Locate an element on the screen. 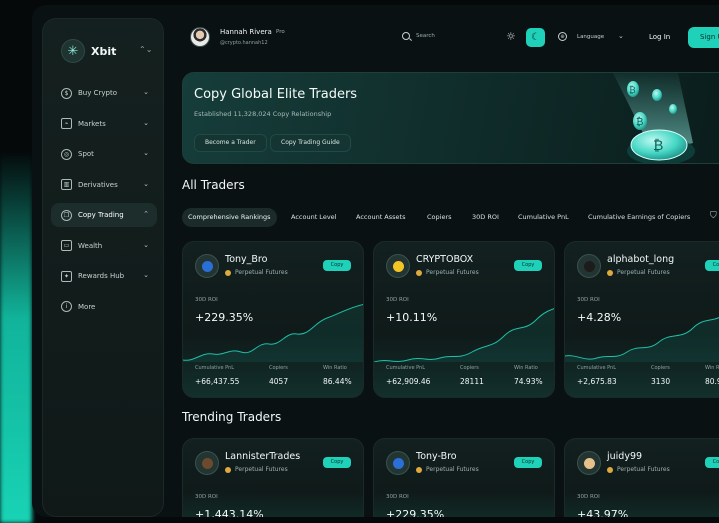 This screenshot has height=523, width=719. tab-30d-roi: 30D ROI is located at coordinates (485, 217).